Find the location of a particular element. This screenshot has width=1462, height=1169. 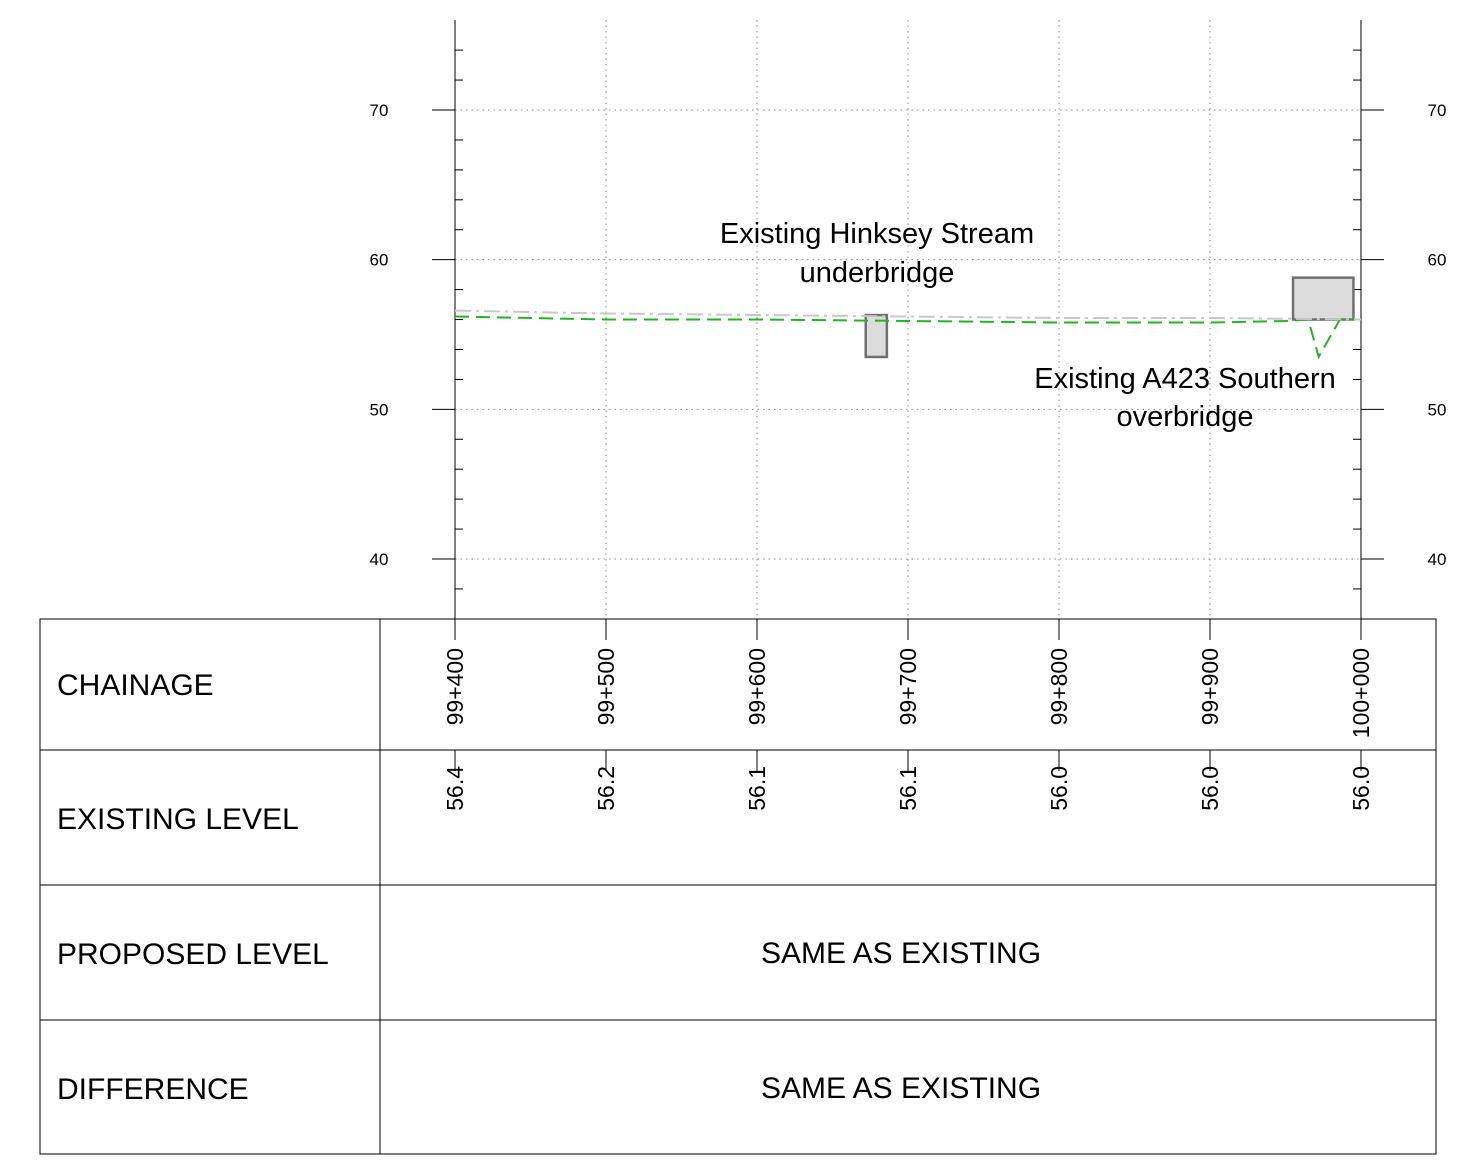

difference-value: SAME AS EXISTING is located at coordinates (901, 1088).